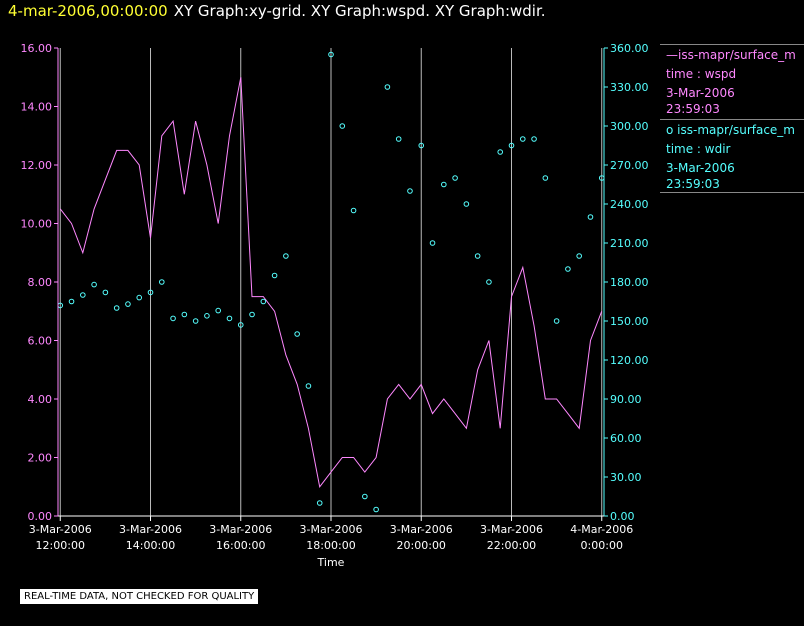  Describe the element at coordinates (629, 126) in the screenshot. I see `y-right-tick-label: 300.00` at that location.